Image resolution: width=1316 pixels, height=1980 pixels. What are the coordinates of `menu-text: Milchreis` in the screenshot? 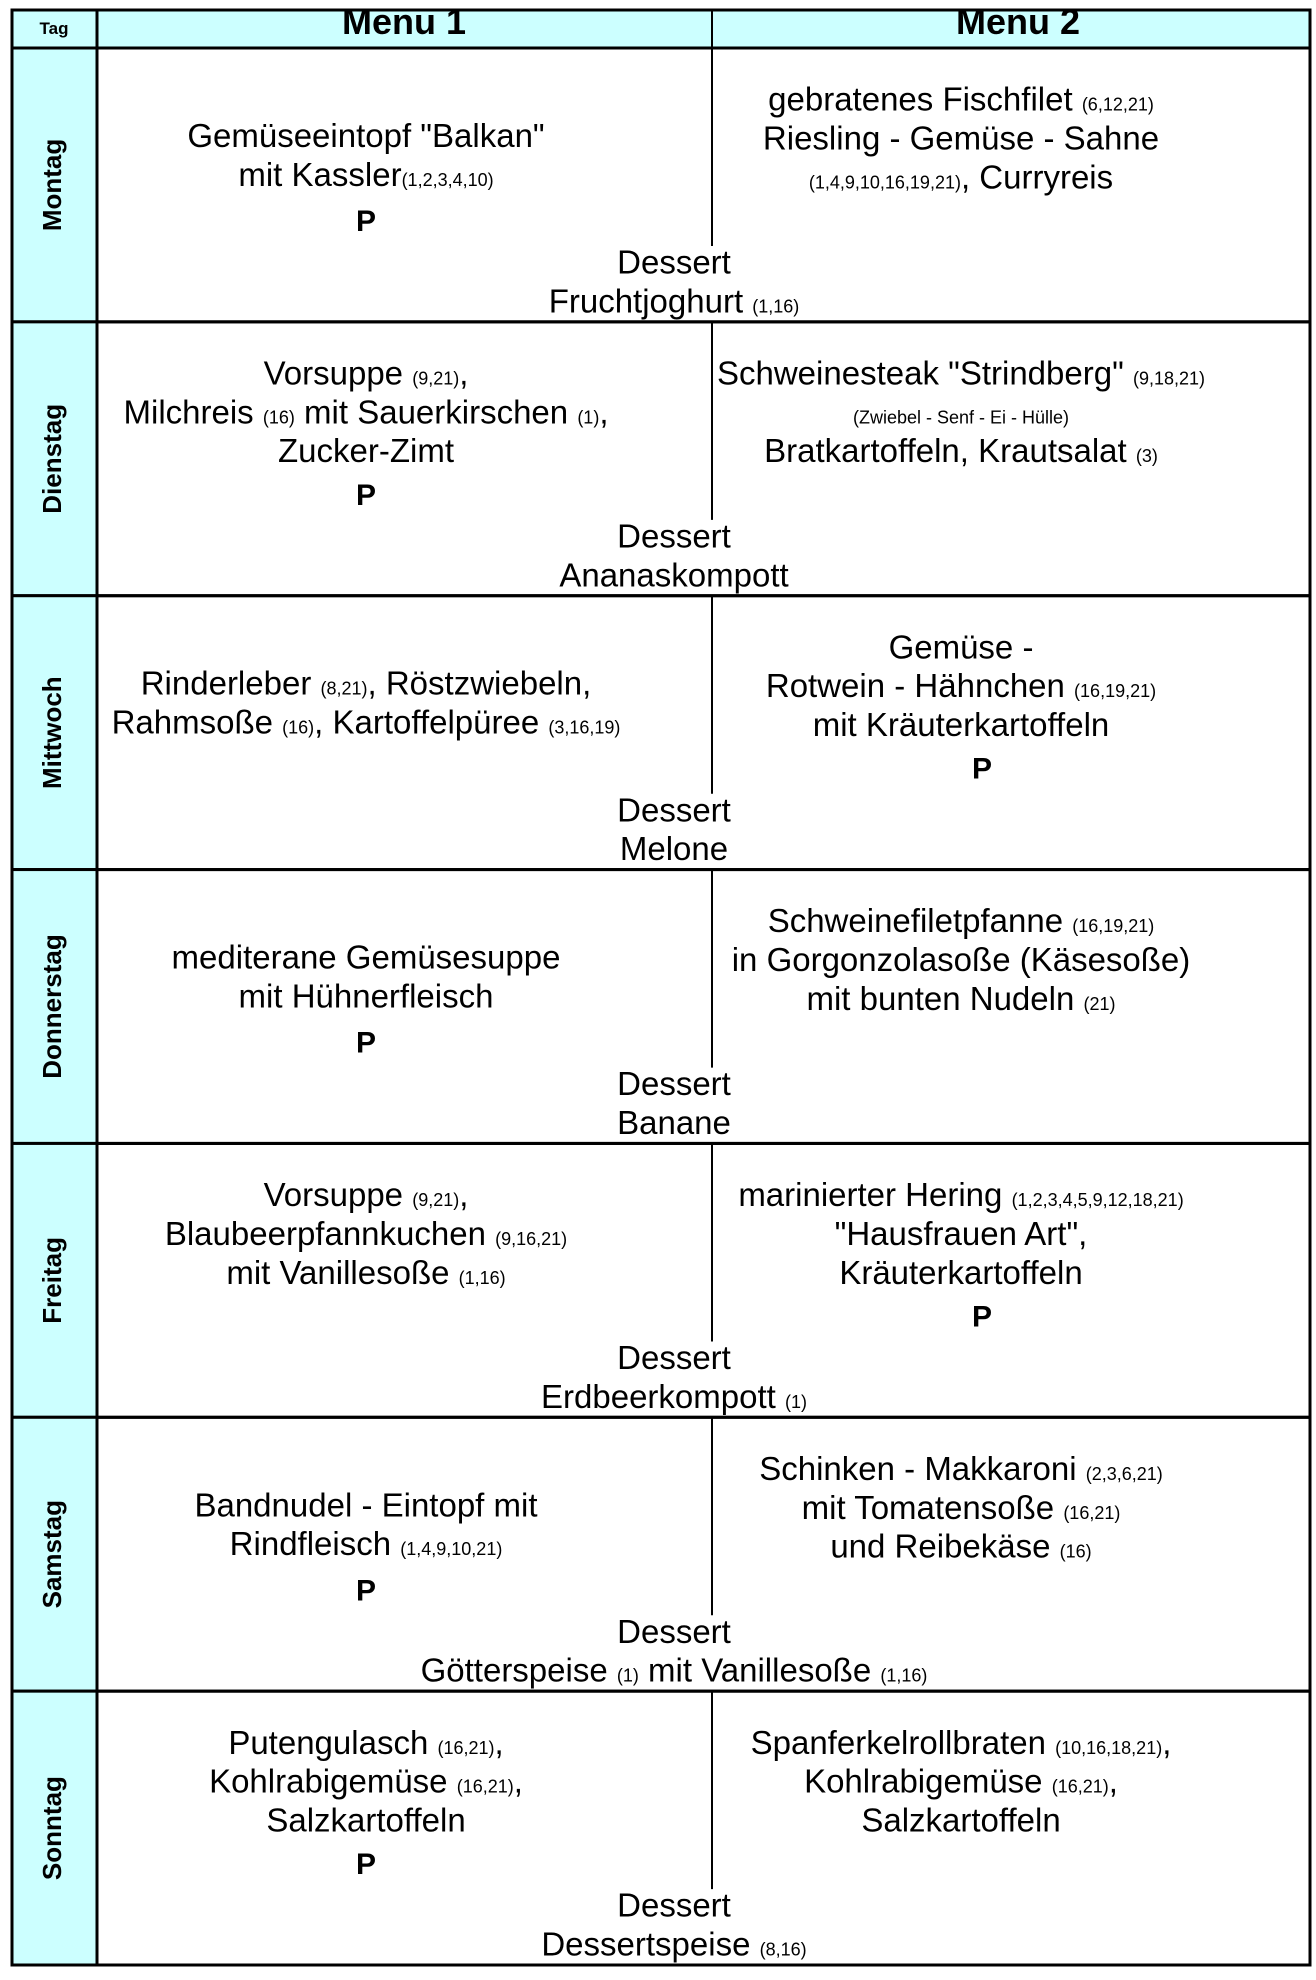 It's located at (193, 411).